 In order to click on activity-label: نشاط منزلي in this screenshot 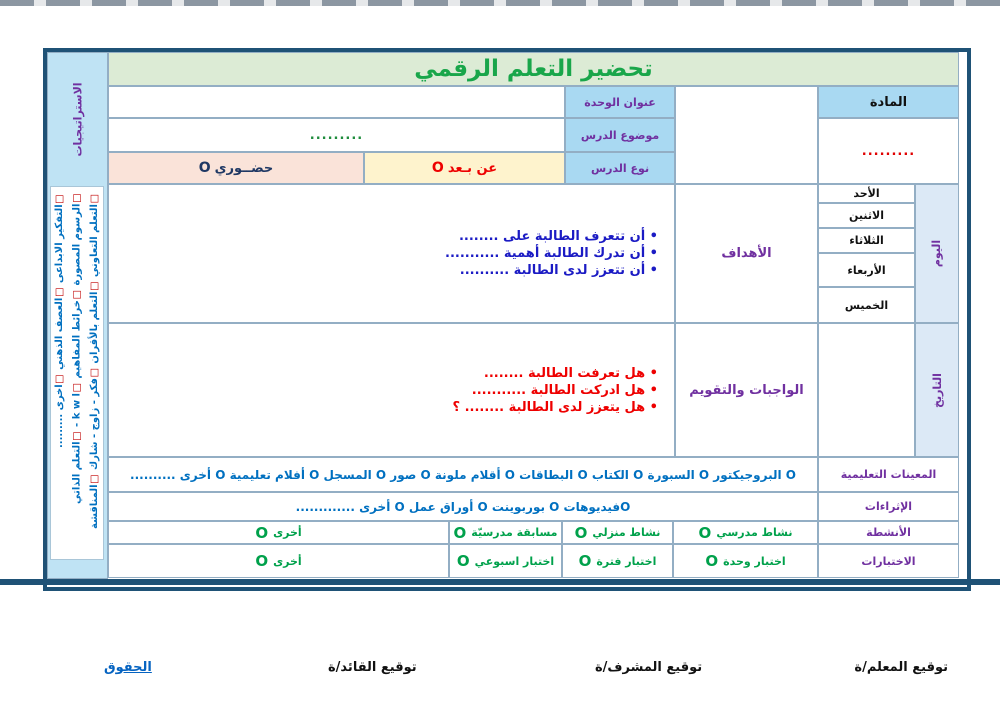, I will do `click(626, 532)`.